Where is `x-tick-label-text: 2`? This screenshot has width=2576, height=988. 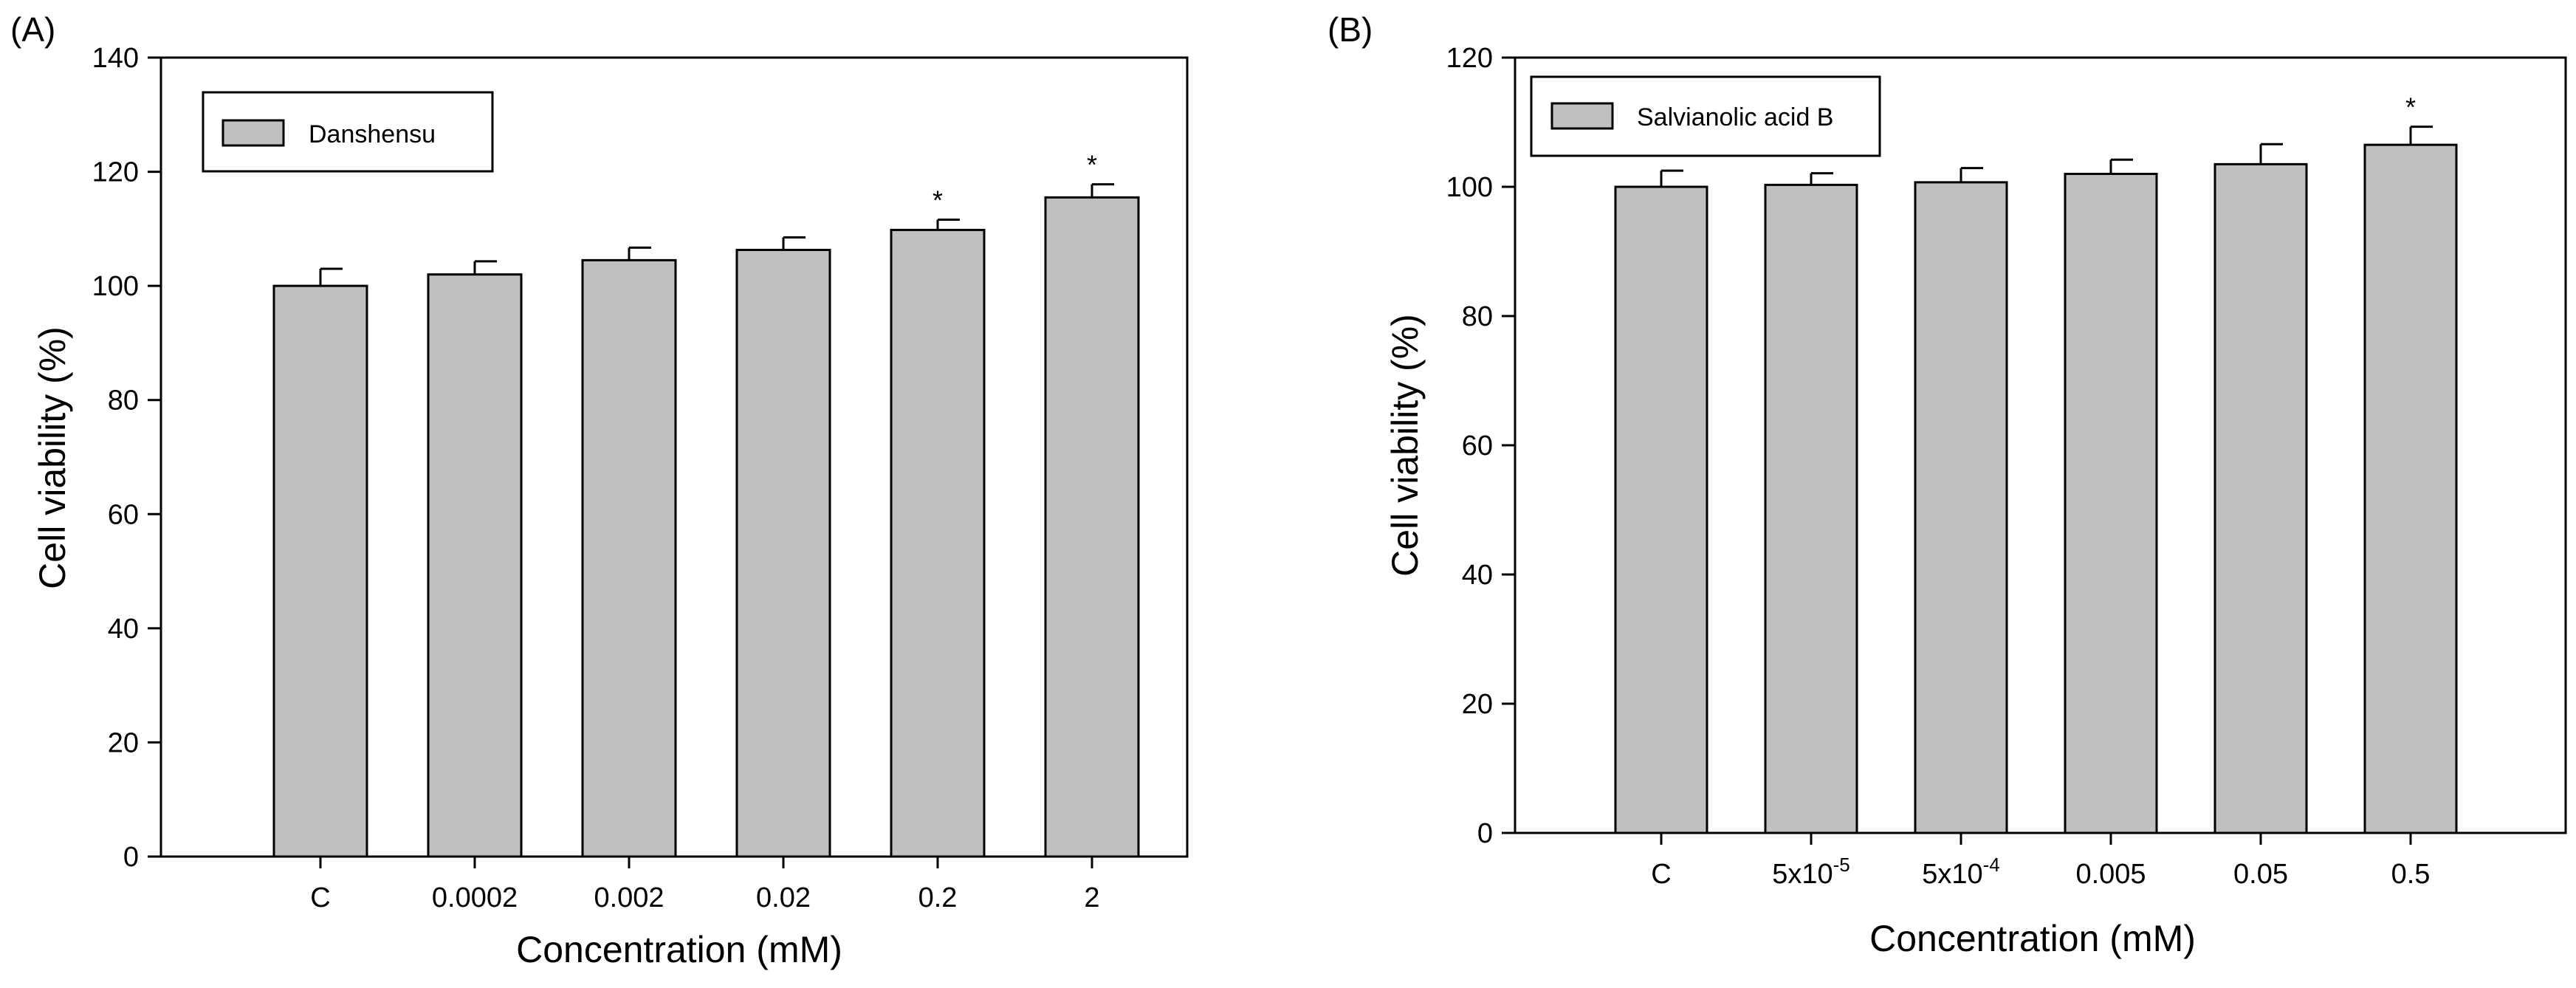
x-tick-label-text: 2 is located at coordinates (1091, 897).